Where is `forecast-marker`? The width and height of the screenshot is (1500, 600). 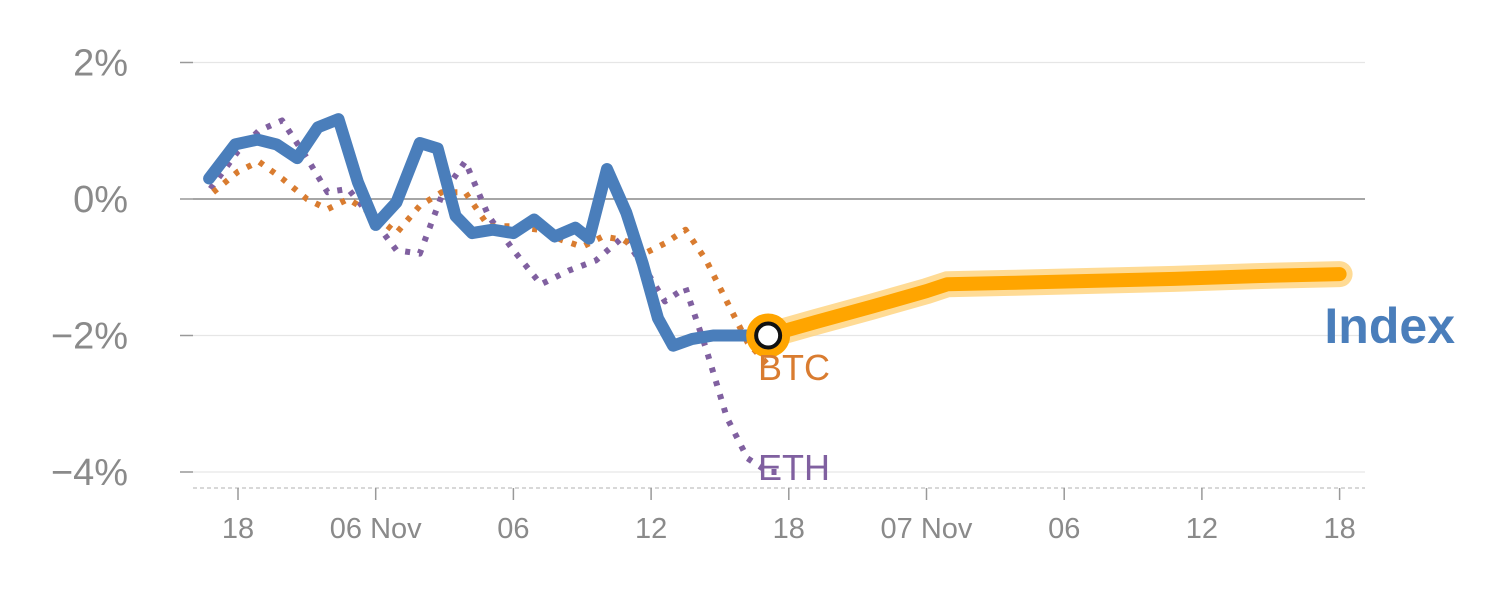 forecast-marker is located at coordinates (768, 335).